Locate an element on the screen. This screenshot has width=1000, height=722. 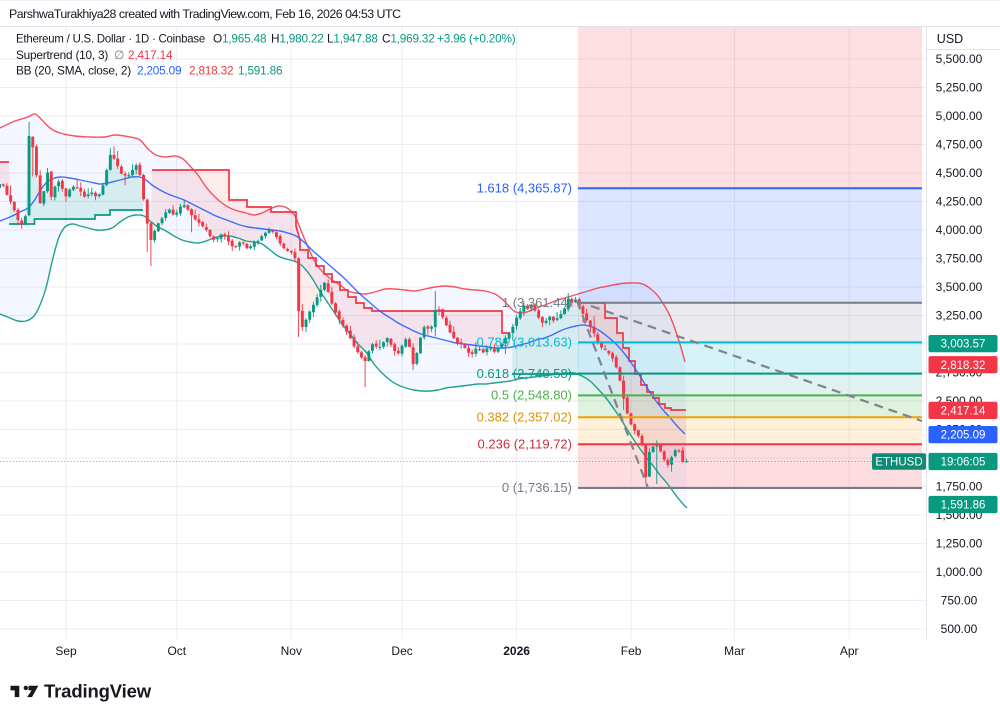
svg-text: 4,500.00 is located at coordinates (959, 173).